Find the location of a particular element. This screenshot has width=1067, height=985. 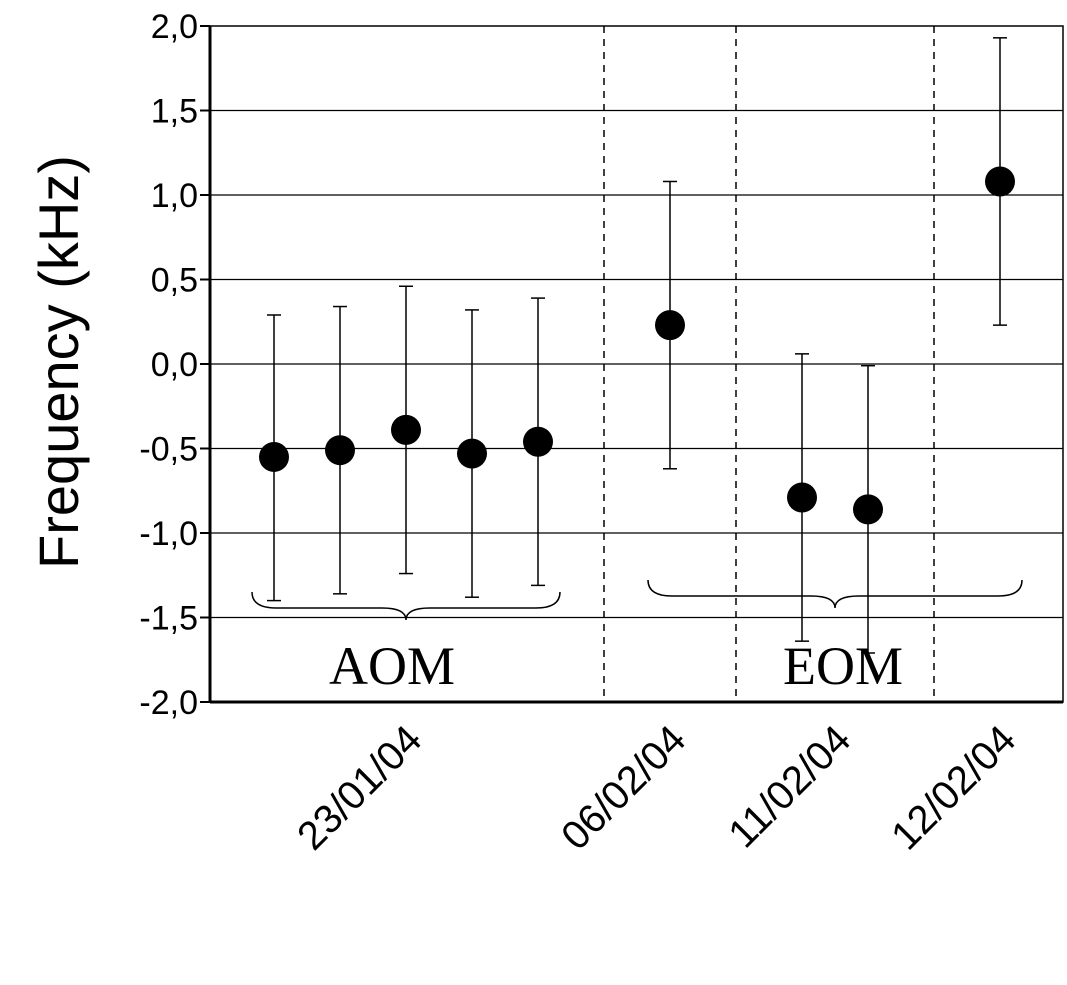

y-tick-label: -1,0 is located at coordinates (168, 534).